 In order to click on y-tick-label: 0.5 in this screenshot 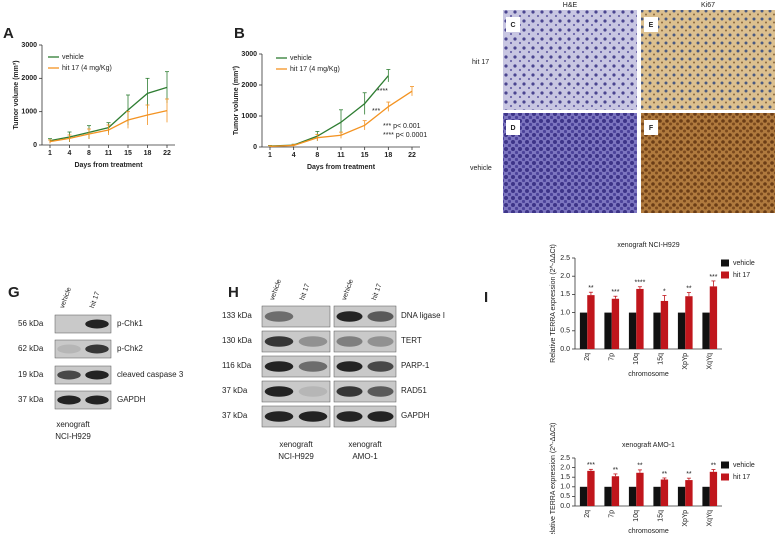, I will do `click(565, 496)`.